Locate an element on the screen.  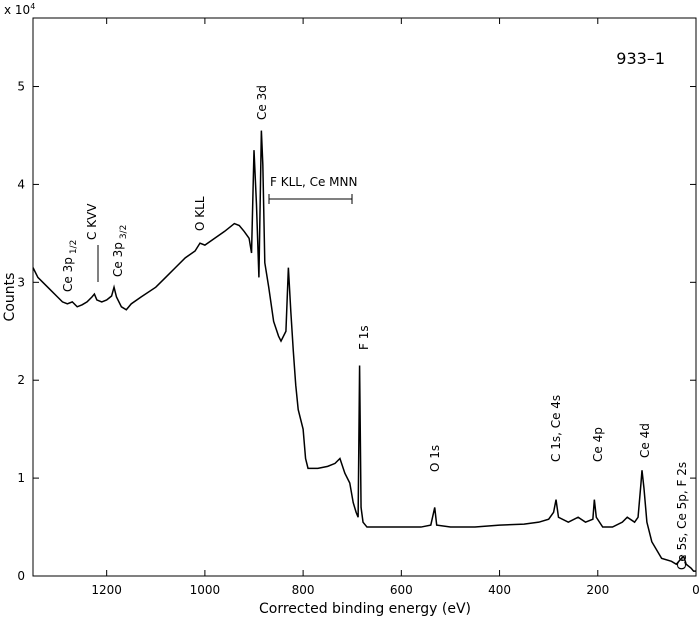
peak-annotation: C 1s, Ce 4s is located at coordinates (556, 428).